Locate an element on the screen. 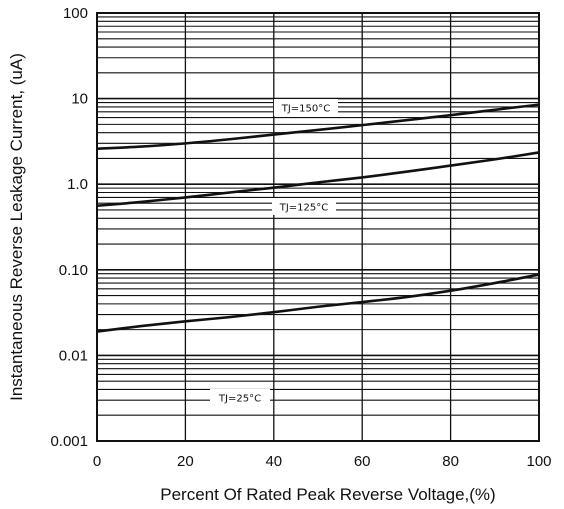 The height and width of the screenshot is (509, 564). x-tick-label: 60 is located at coordinates (362, 461).